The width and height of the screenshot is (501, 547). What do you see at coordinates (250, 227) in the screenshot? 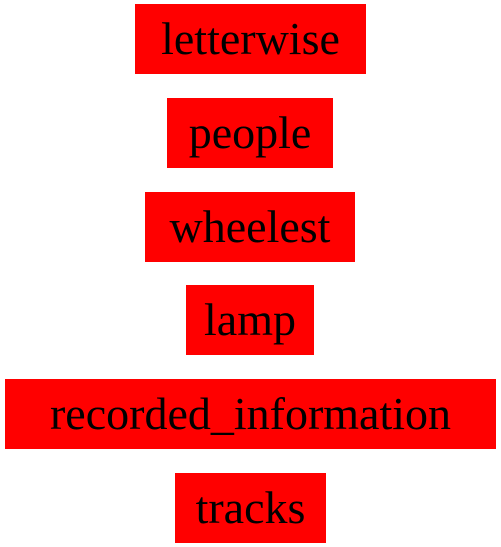
I see `word-label-wheelest: wheelest` at bounding box center [250, 227].